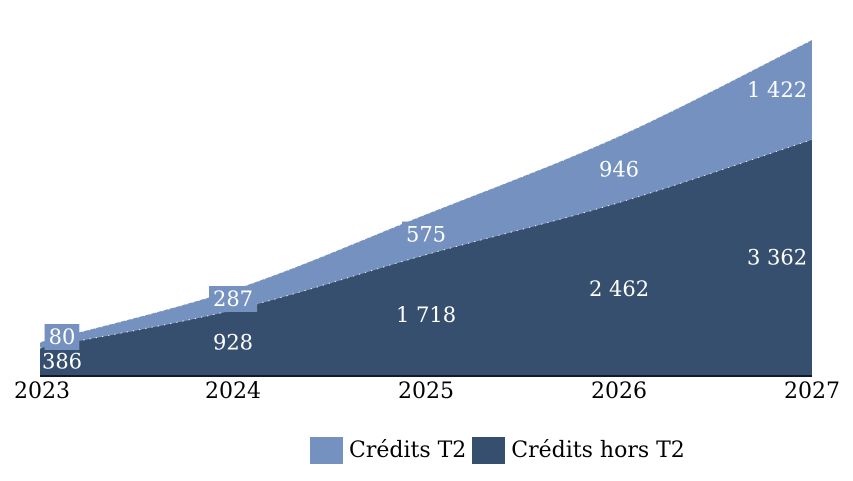 The image size is (853, 481). I want to click on data-label-hors-t2-2027: 3 362, so click(777, 257).